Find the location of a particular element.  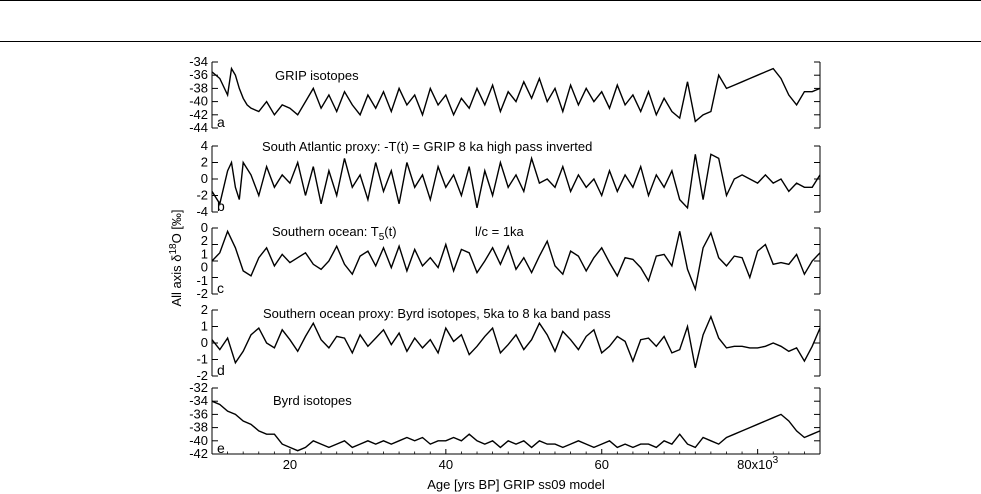

panel-a: -34-36-38-40-42-44 a GRIP isotopes is located at coordinates (505, 94).